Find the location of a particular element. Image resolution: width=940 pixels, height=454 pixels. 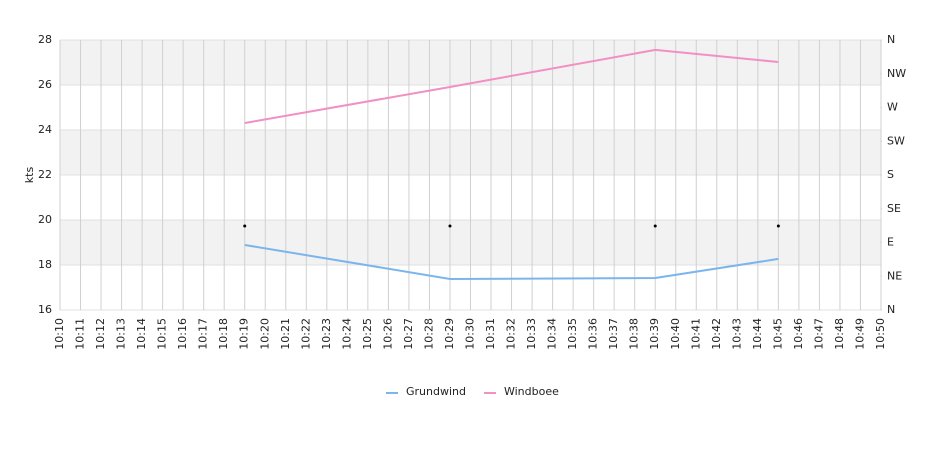

legend-label: Windboee is located at coordinates (531, 391).